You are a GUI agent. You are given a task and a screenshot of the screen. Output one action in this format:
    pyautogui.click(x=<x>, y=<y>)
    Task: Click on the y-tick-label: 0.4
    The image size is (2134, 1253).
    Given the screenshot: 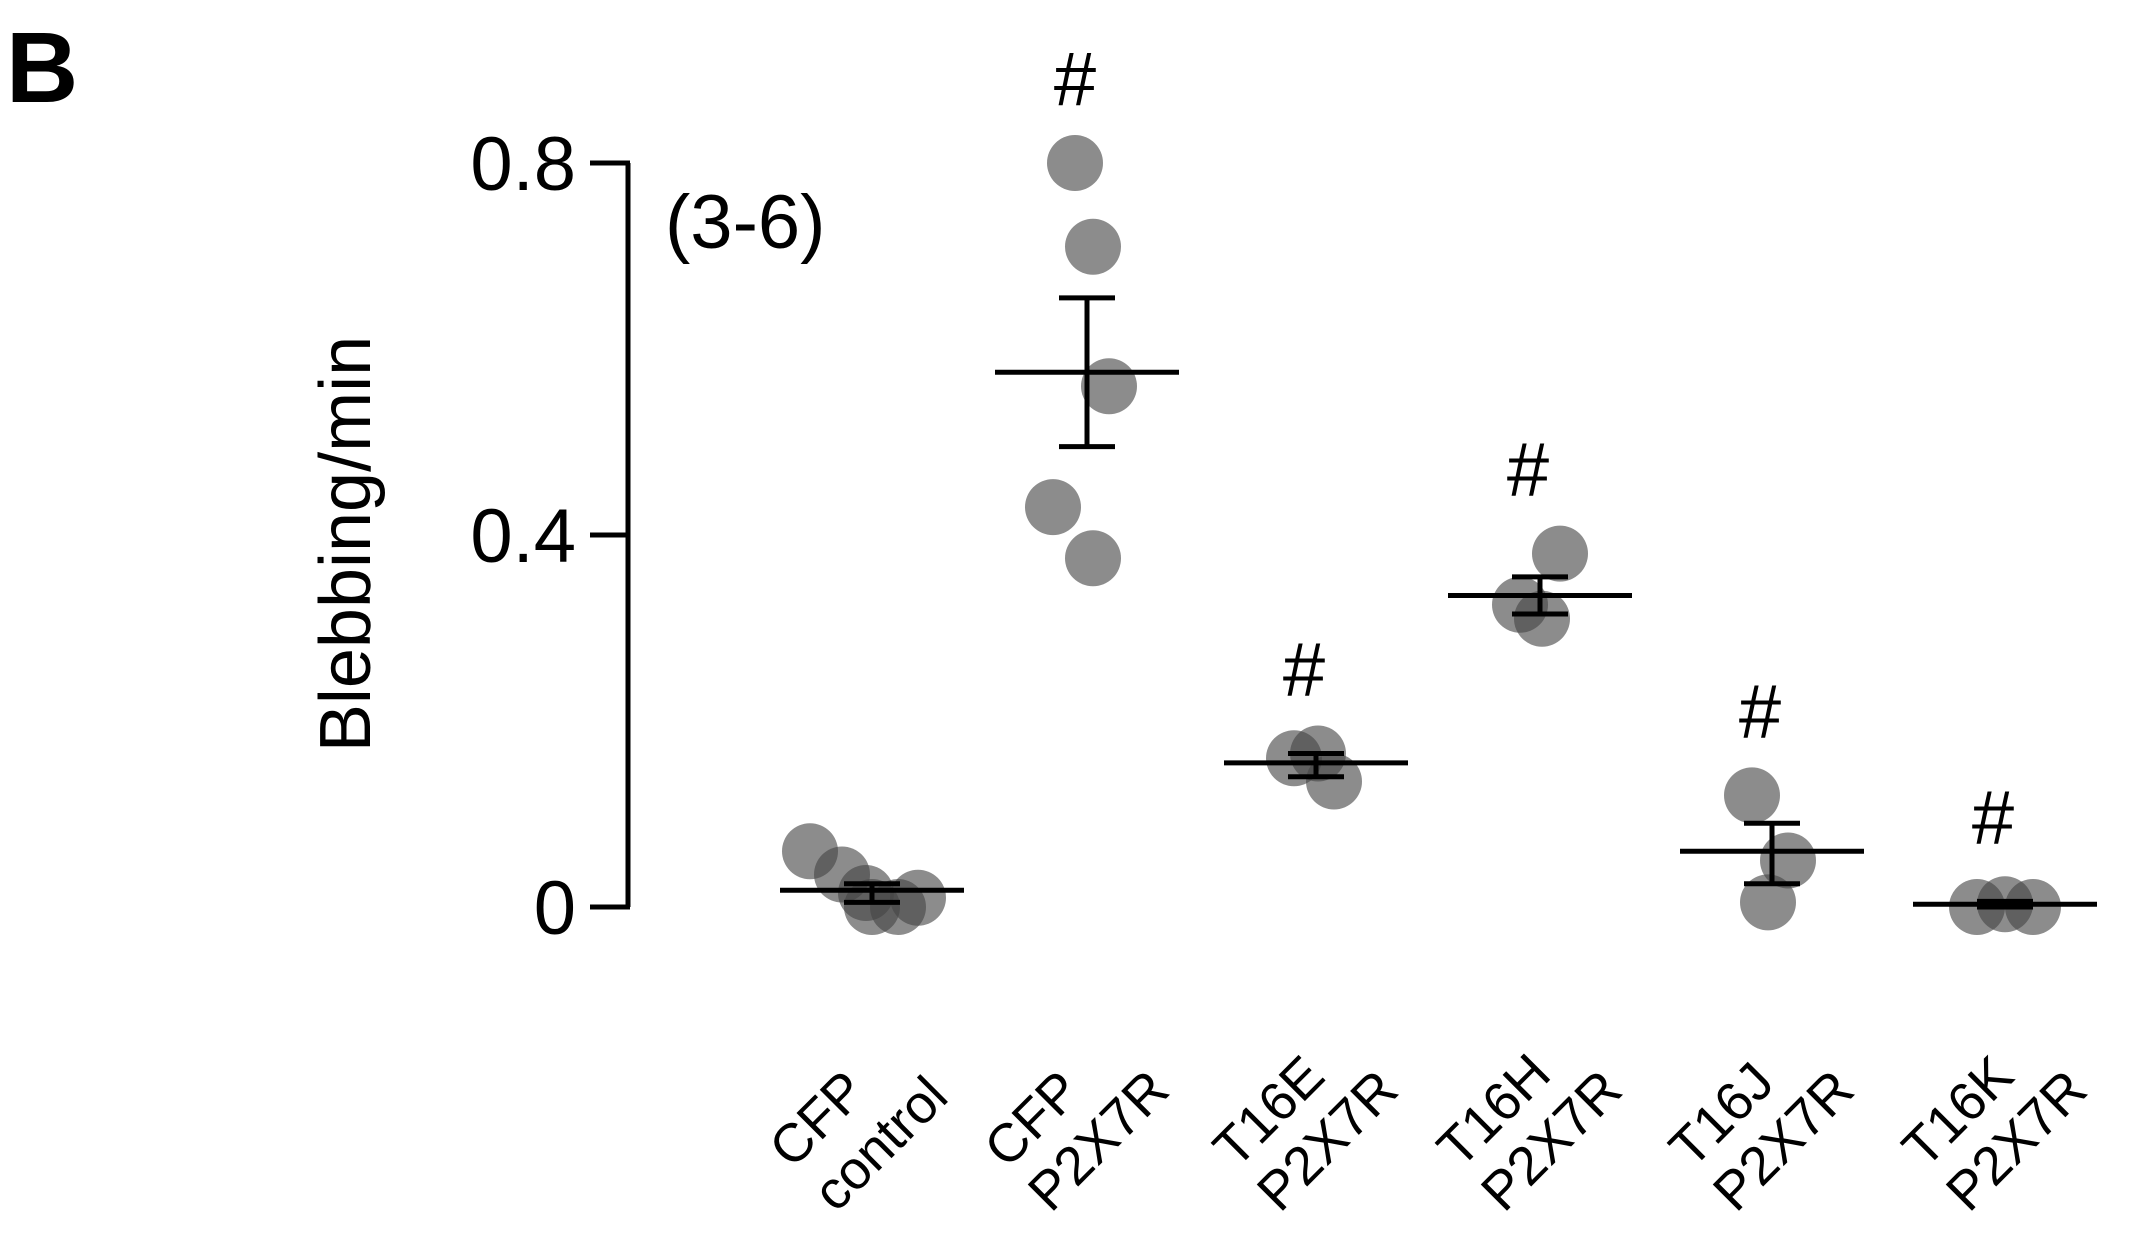 What is the action you would take?
    pyautogui.click(x=523, y=536)
    